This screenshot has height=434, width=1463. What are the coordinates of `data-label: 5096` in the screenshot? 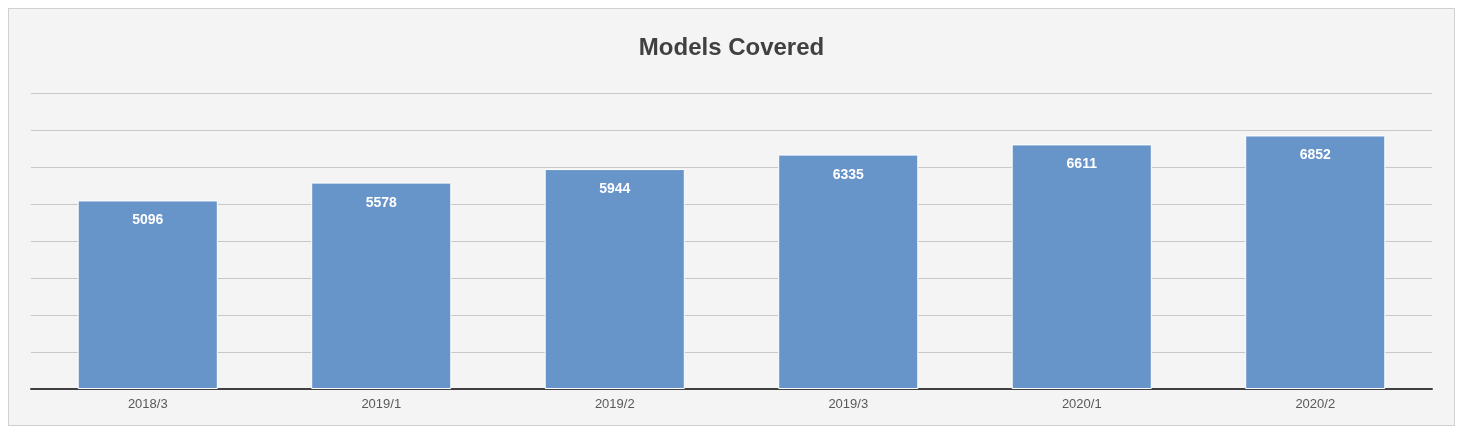 It's located at (148, 219).